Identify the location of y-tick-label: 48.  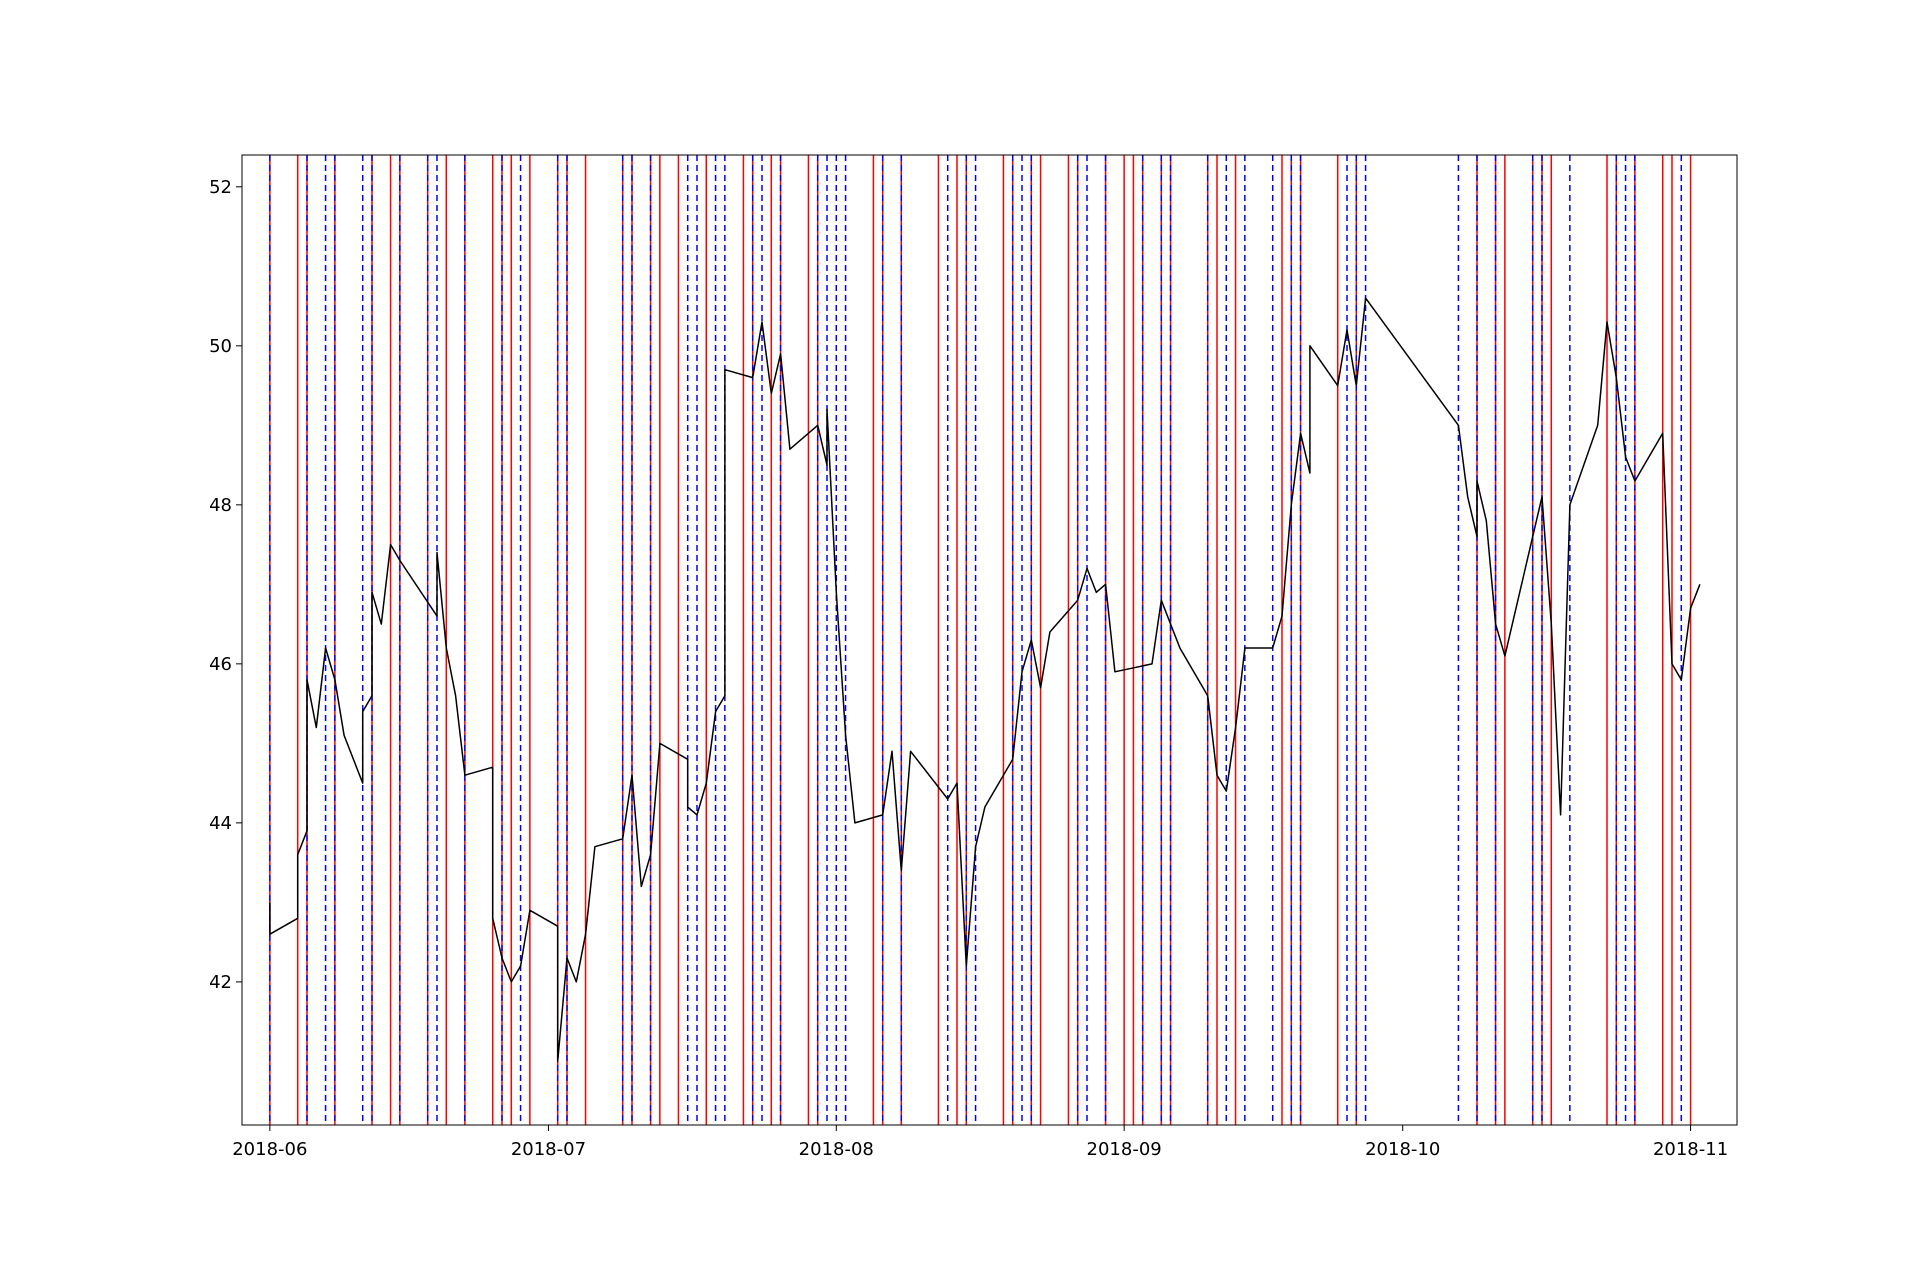
(220, 505).